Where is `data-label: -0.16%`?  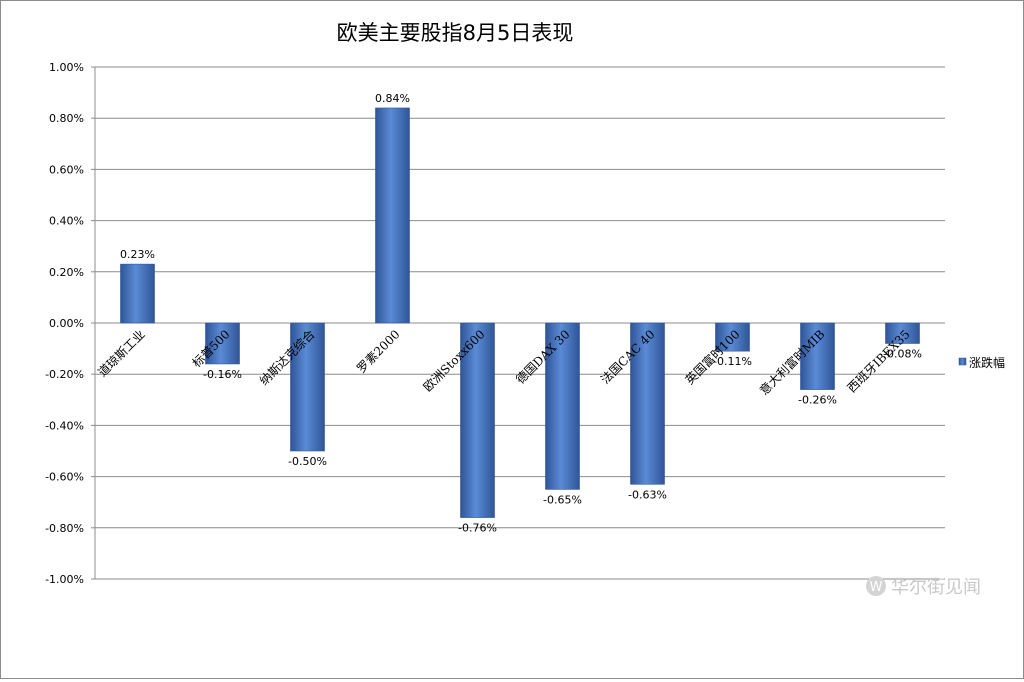
data-label: -0.16% is located at coordinates (222, 374).